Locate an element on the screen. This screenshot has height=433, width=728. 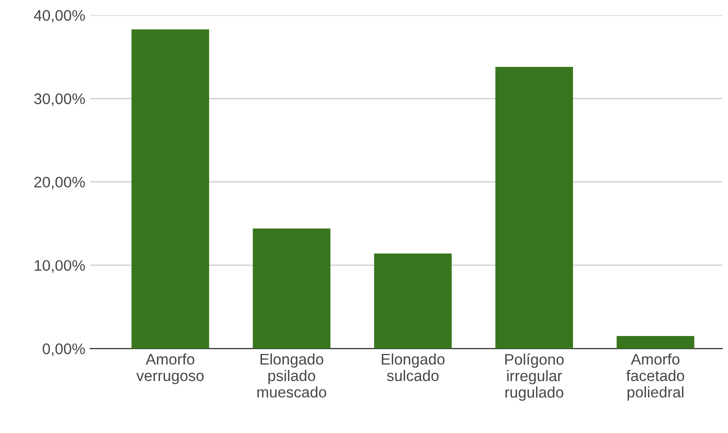
y-tick-label: 20,00% is located at coordinates (59, 183).